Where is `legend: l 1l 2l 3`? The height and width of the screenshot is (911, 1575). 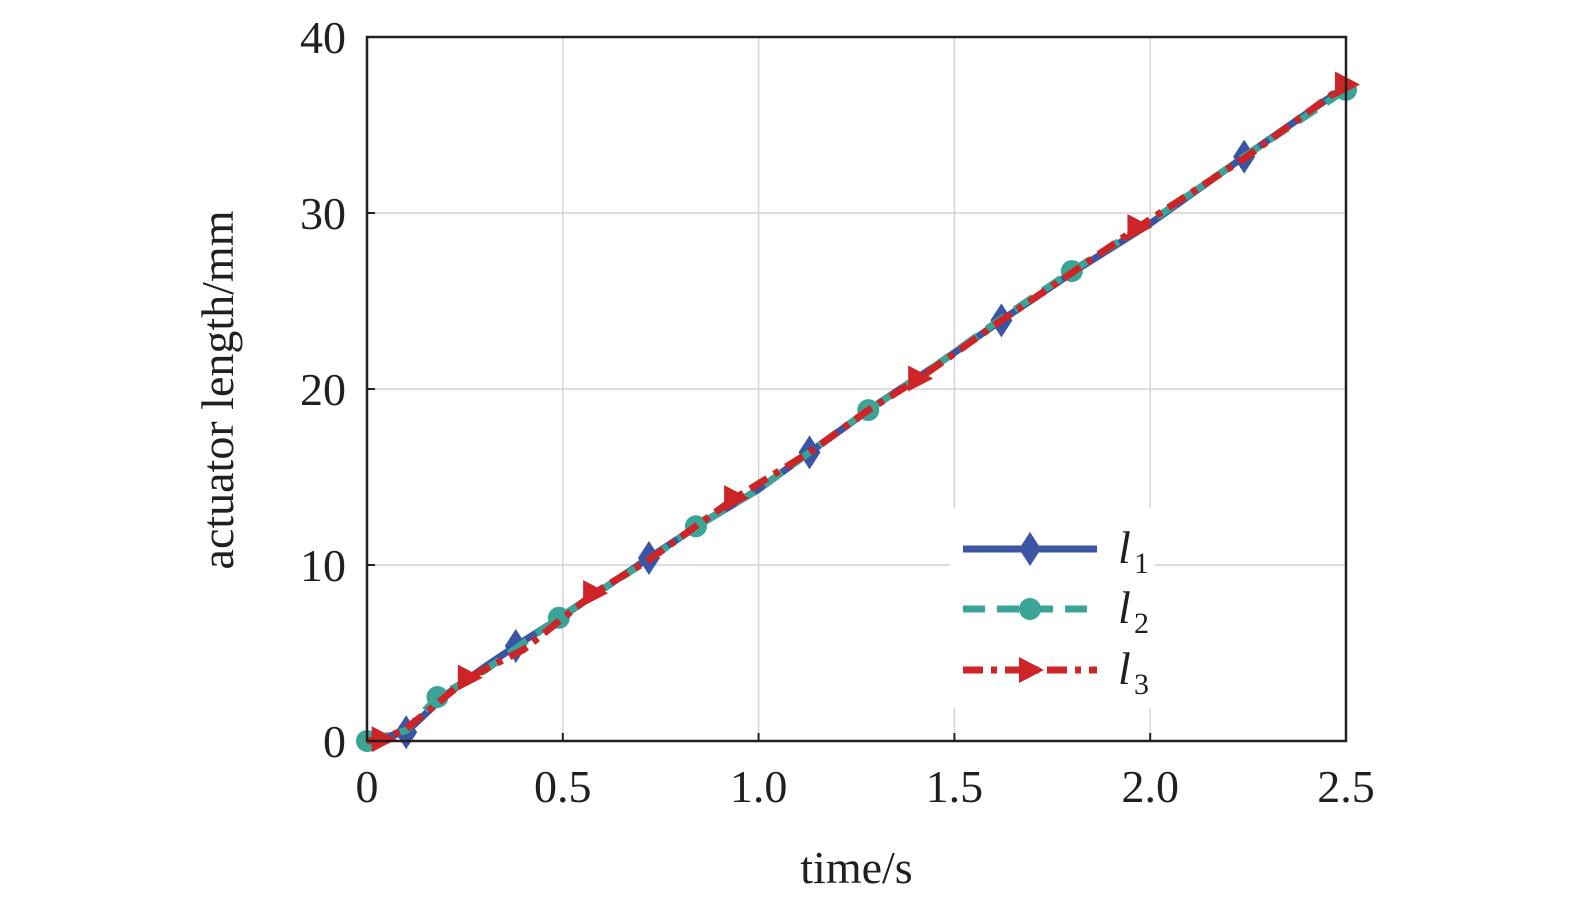 legend: l 1l 2l 3 is located at coordinates (1052, 608).